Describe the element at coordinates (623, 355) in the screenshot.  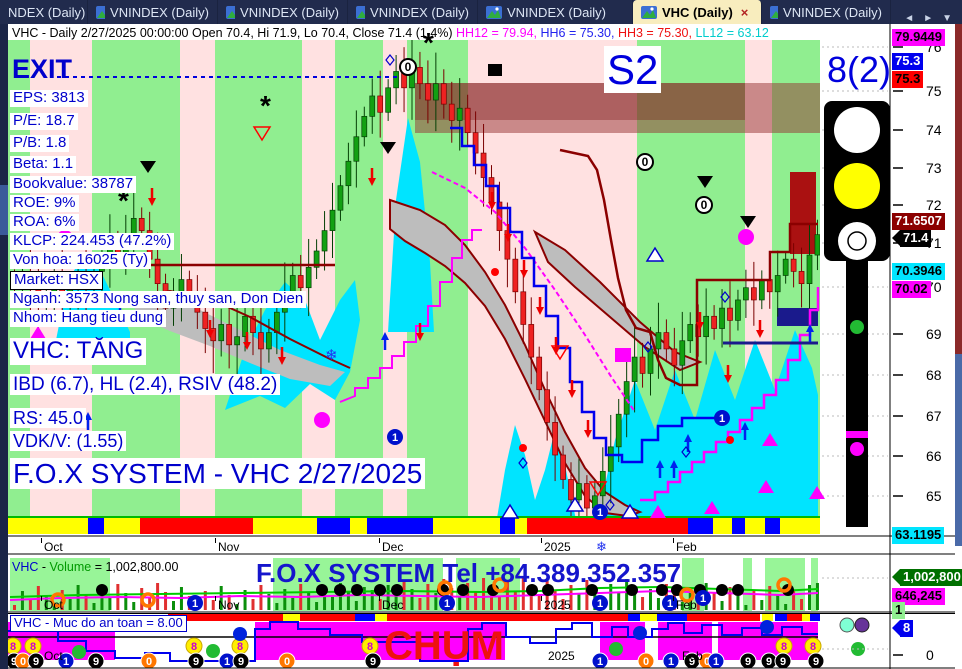
I see `magenta-square-marker` at that location.